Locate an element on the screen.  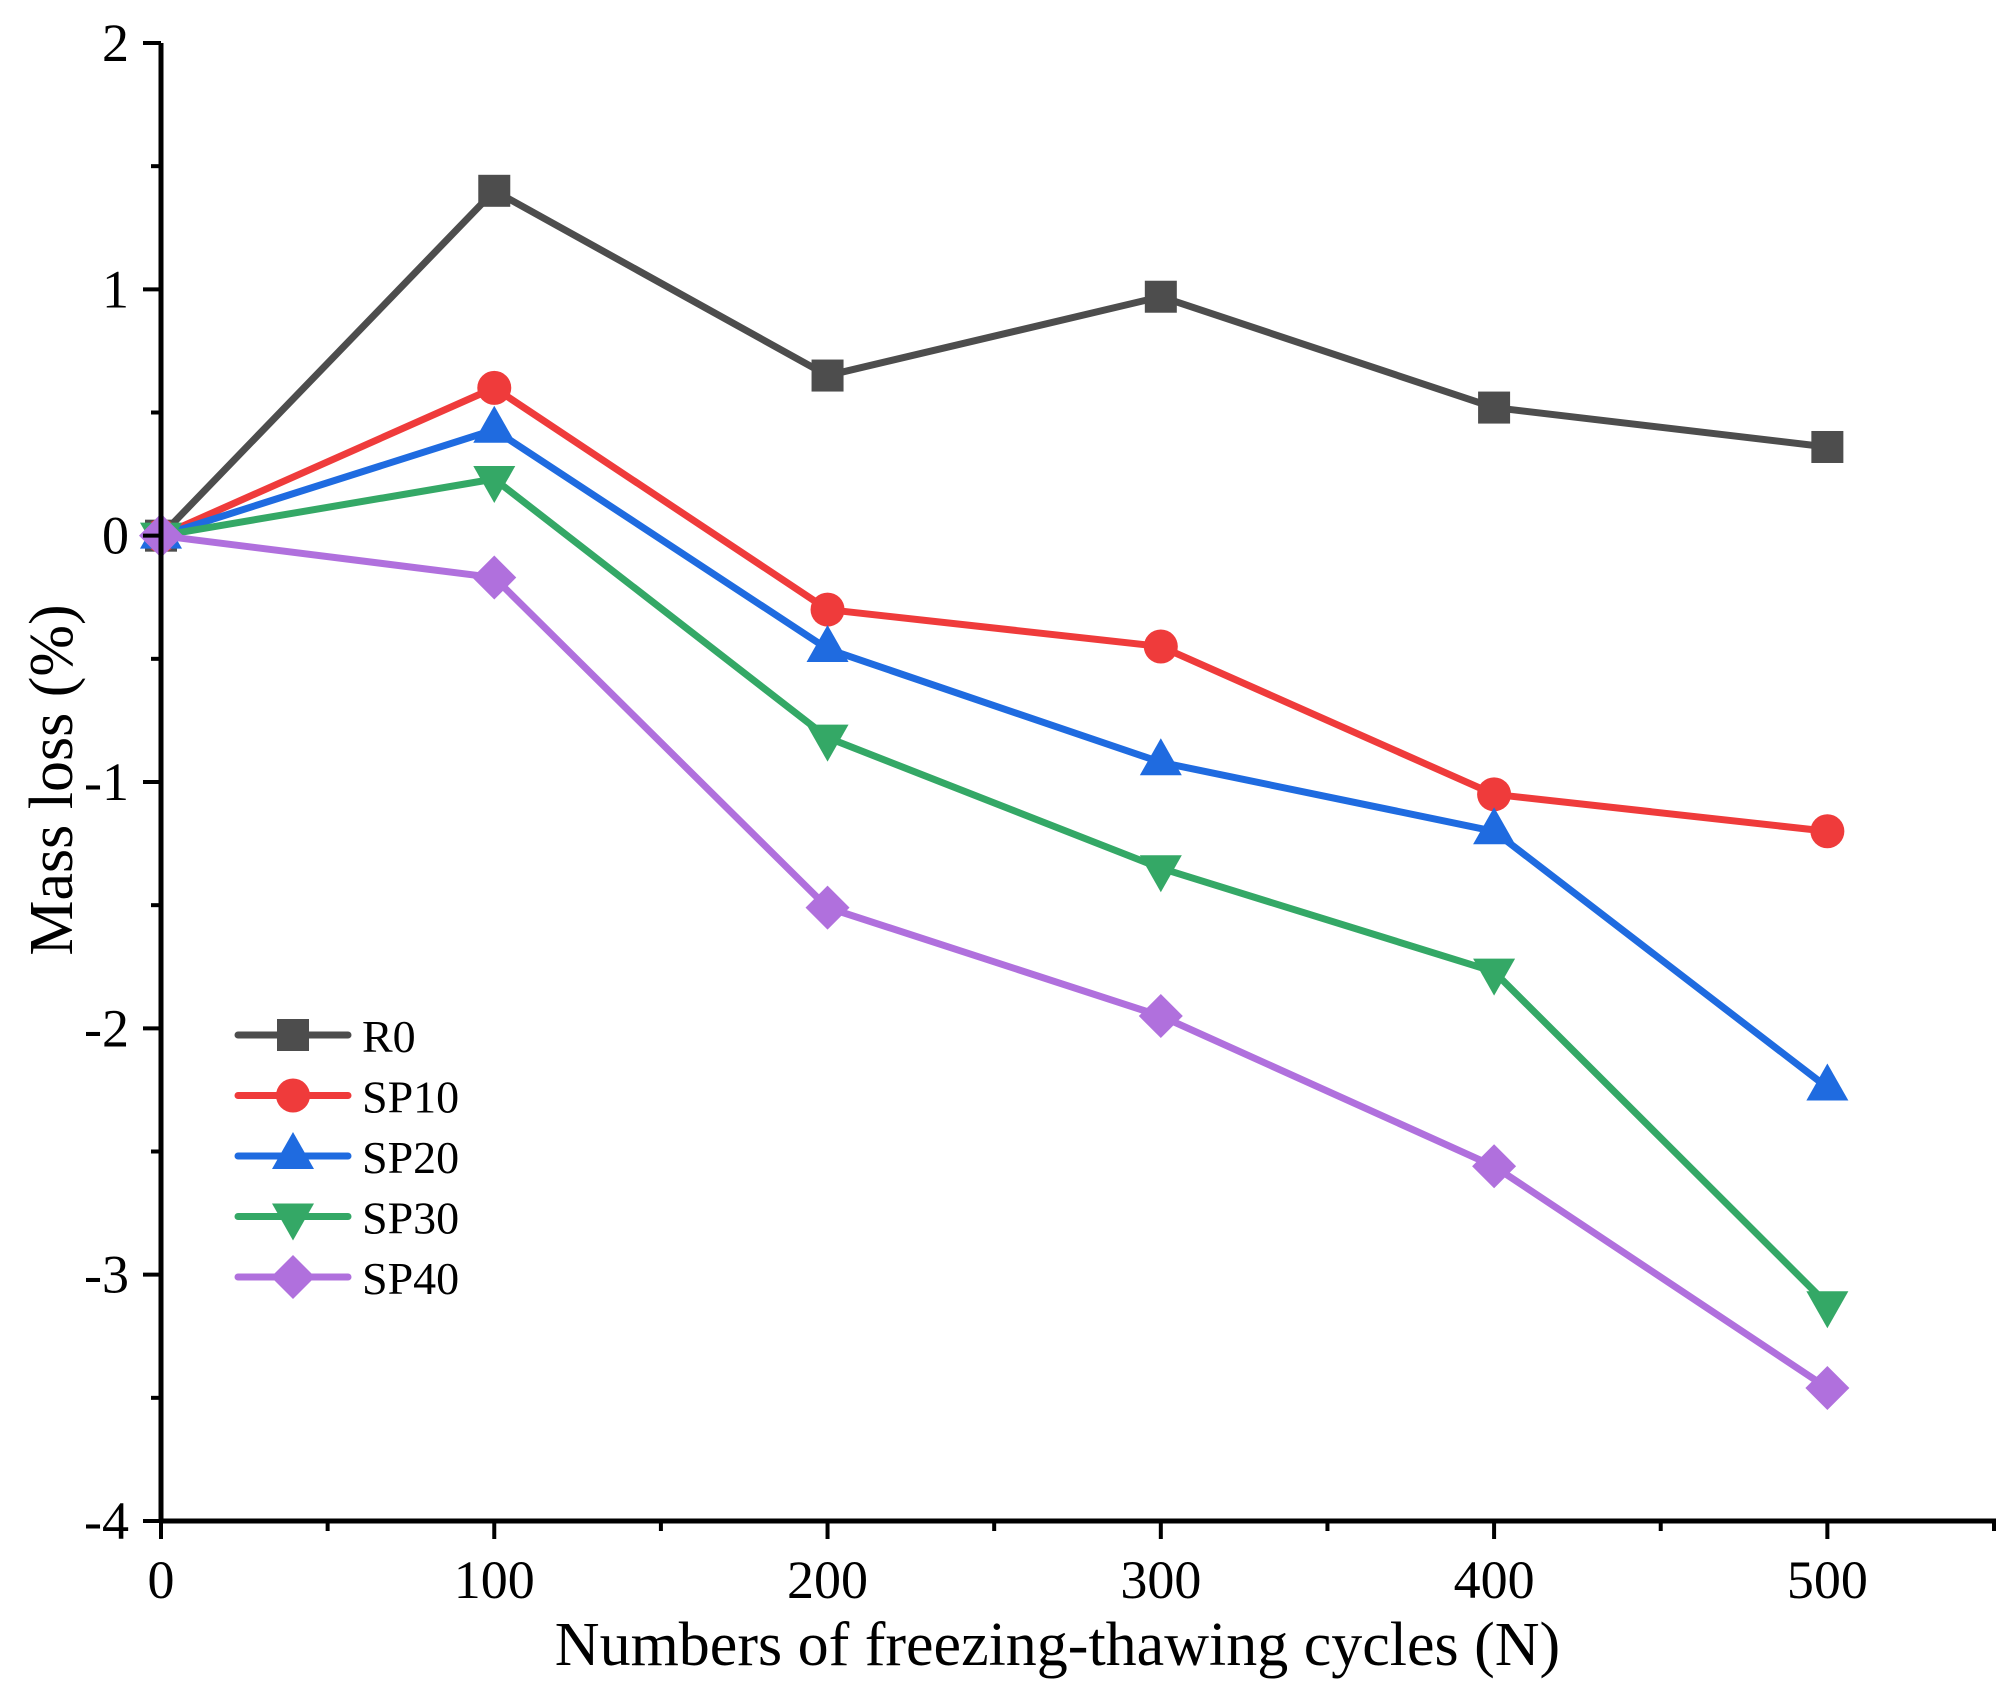
legend-item-r0: R0 is located at coordinates (325, 1036).